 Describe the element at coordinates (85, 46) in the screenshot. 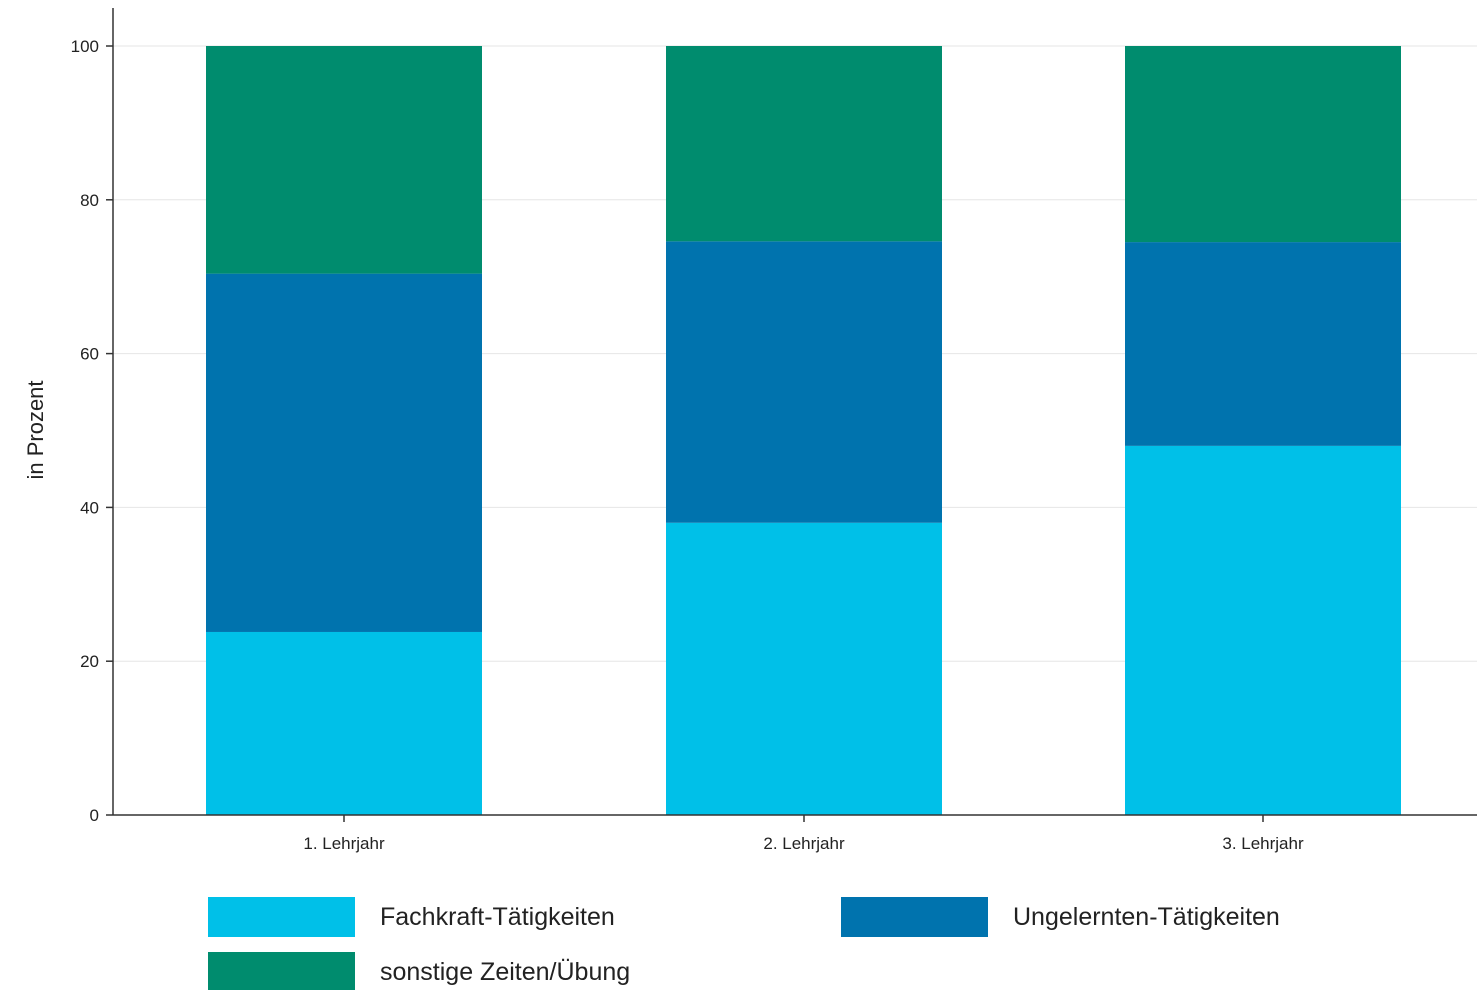

I see `y-tick-label: 100` at that location.